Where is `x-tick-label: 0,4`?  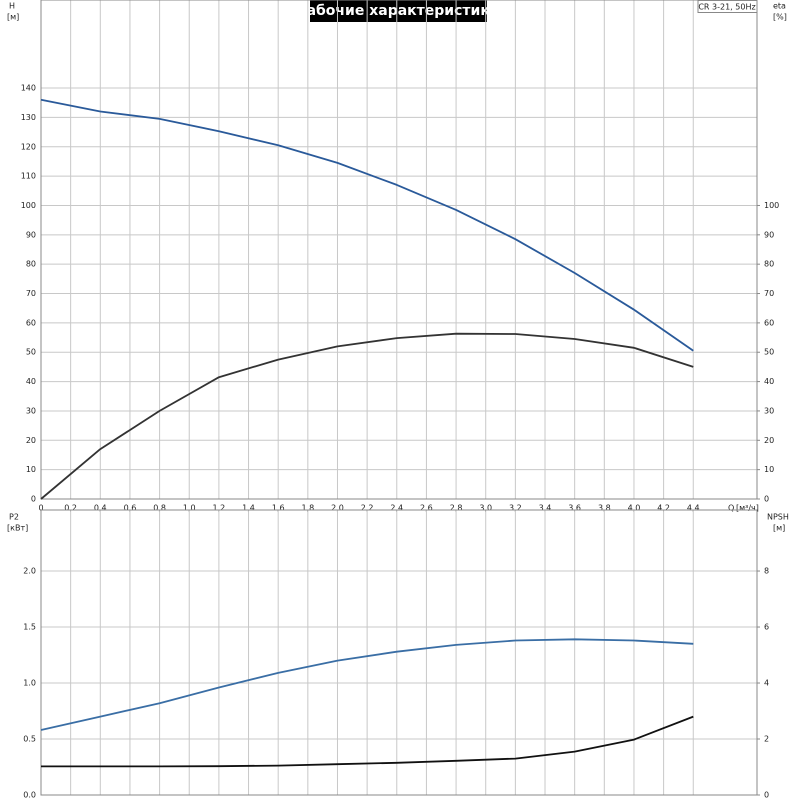
x-tick-label: 0,4 is located at coordinates (100, 508).